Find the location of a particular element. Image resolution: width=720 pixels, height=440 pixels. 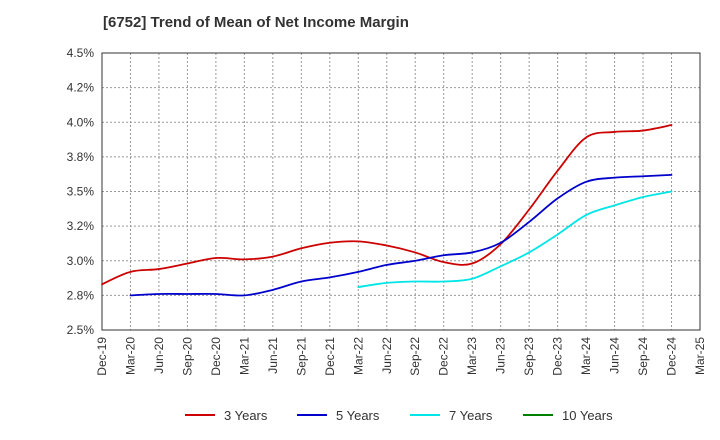

legend-label: 5 Years is located at coordinates (358, 415).